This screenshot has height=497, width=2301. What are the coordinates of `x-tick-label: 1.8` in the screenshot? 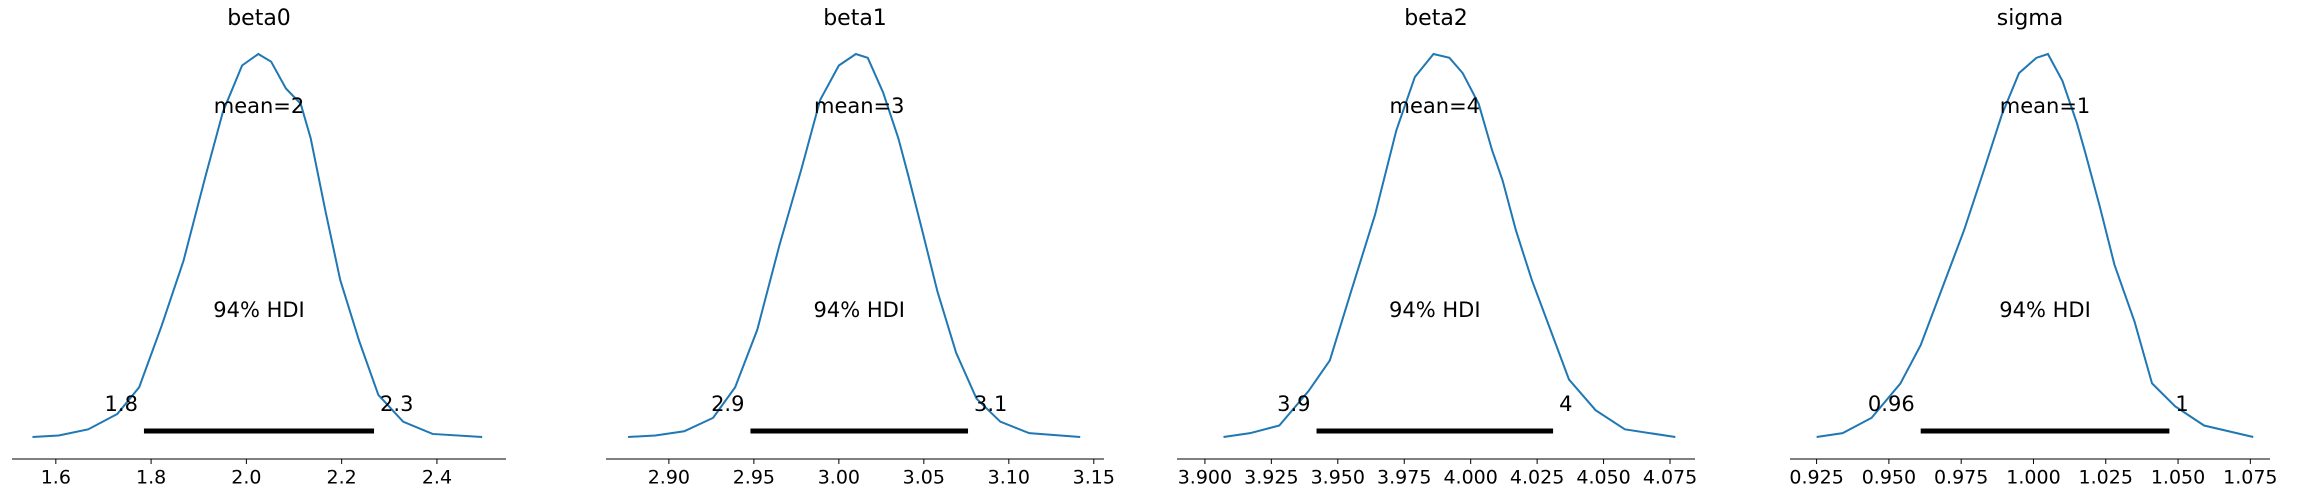 It's located at (151, 478).